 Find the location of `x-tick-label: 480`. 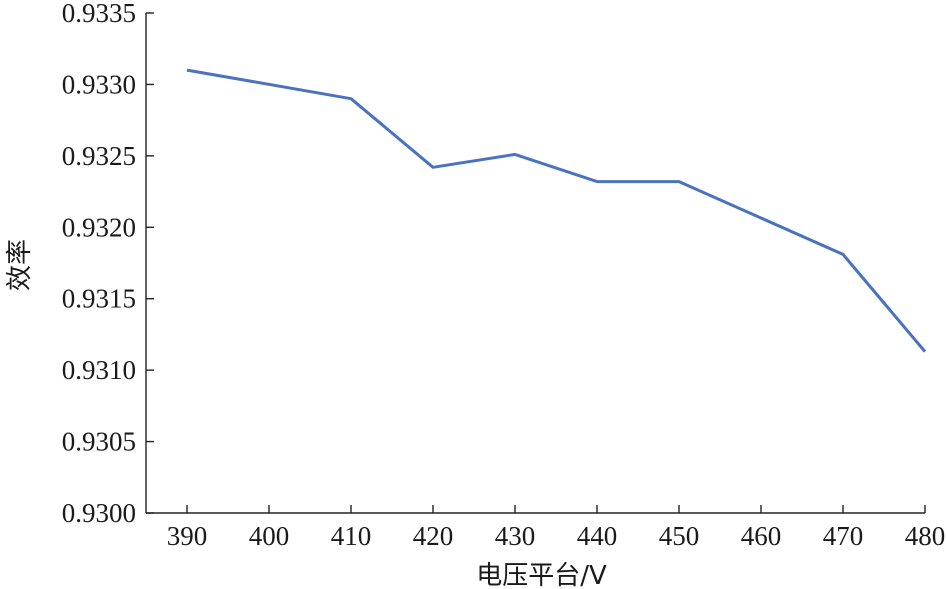

x-tick-label: 480 is located at coordinates (925, 536).